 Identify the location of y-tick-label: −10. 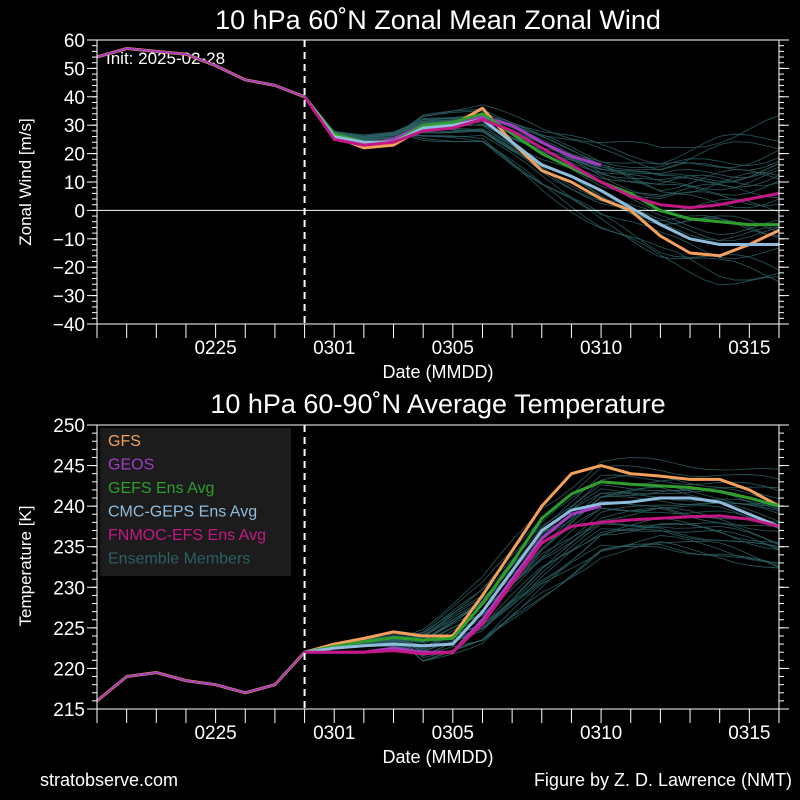
(69, 240).